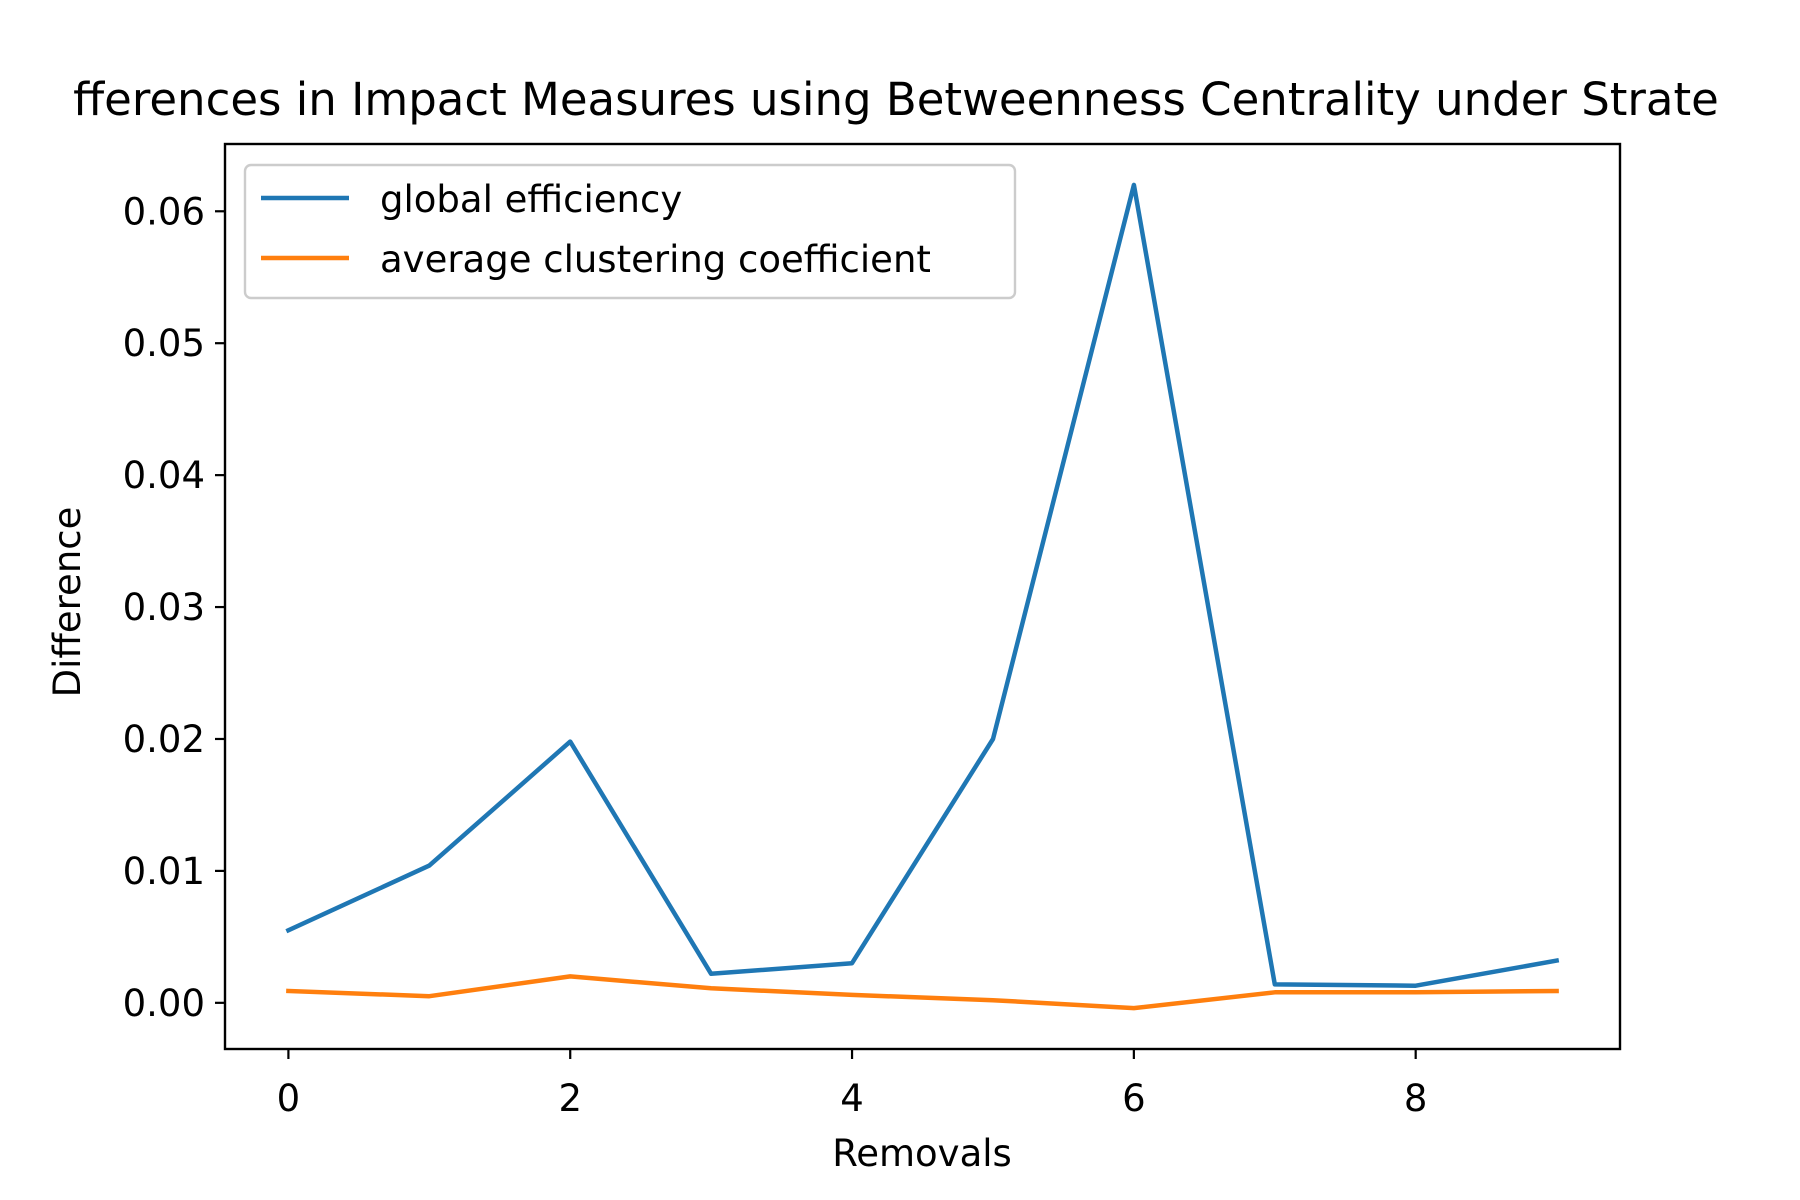 The height and width of the screenshot is (1200, 1800). What do you see at coordinates (67, 602) in the screenshot?
I see `y-axis-label: Difference` at bounding box center [67, 602].